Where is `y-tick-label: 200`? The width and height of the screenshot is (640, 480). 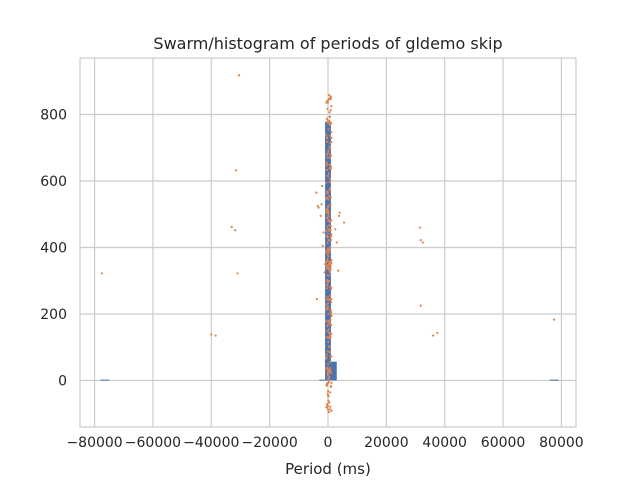
y-tick-label: 200 is located at coordinates (53, 315).